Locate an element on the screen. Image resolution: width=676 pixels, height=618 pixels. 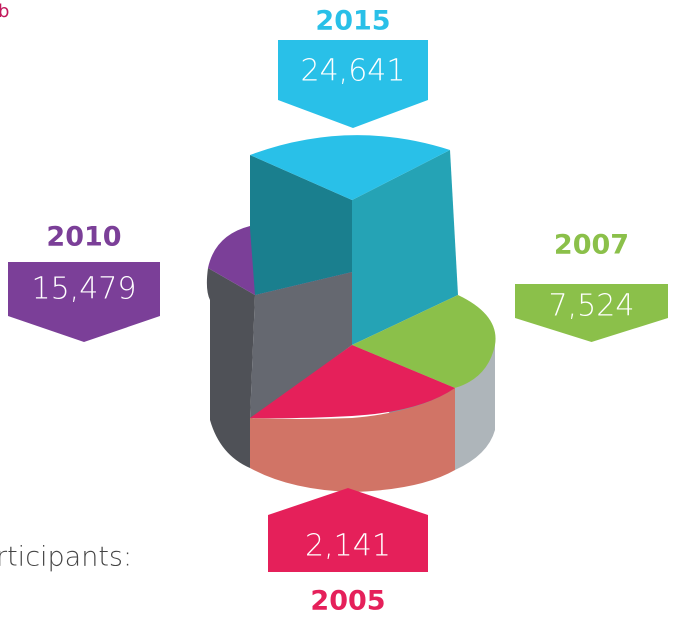
value-label: 2,141 is located at coordinates (348, 546).